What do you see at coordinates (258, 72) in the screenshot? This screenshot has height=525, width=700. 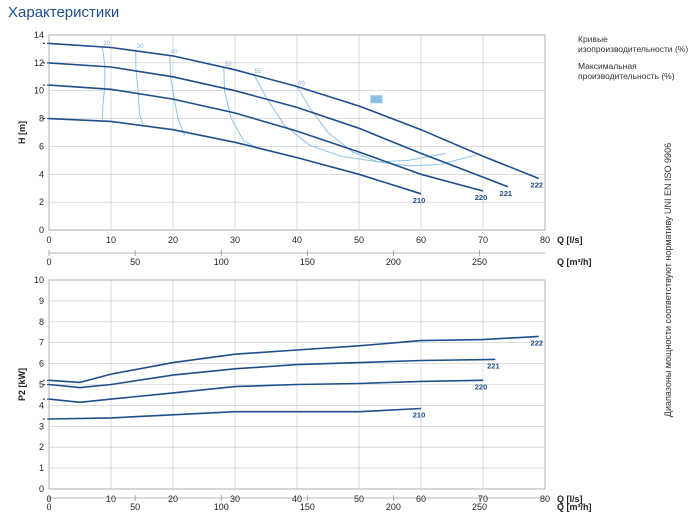 I see `iso-efficiency-label: 55` at bounding box center [258, 72].